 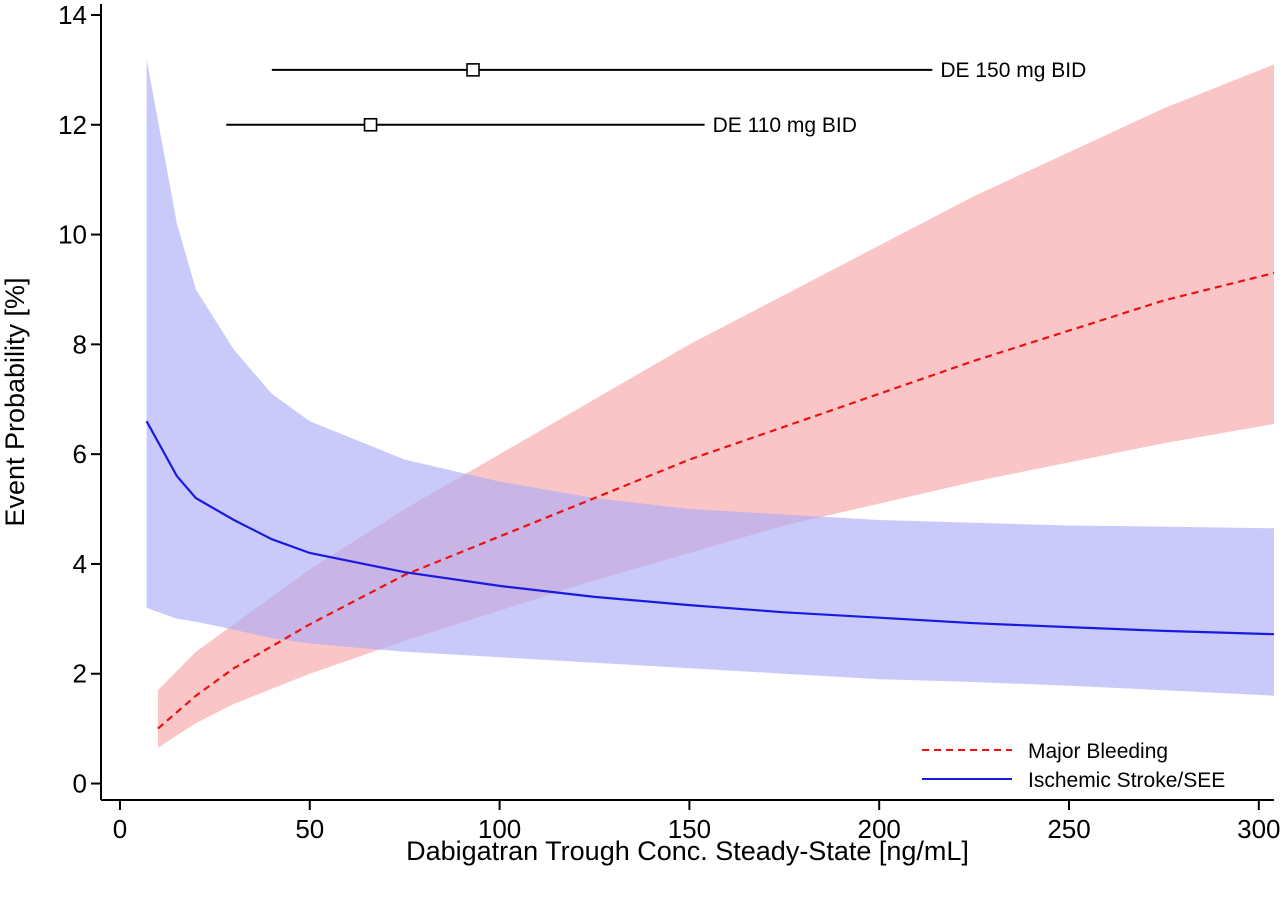 I want to click on de-150-mg-bid-label: DE 150 mg BID, so click(x=1013, y=70).